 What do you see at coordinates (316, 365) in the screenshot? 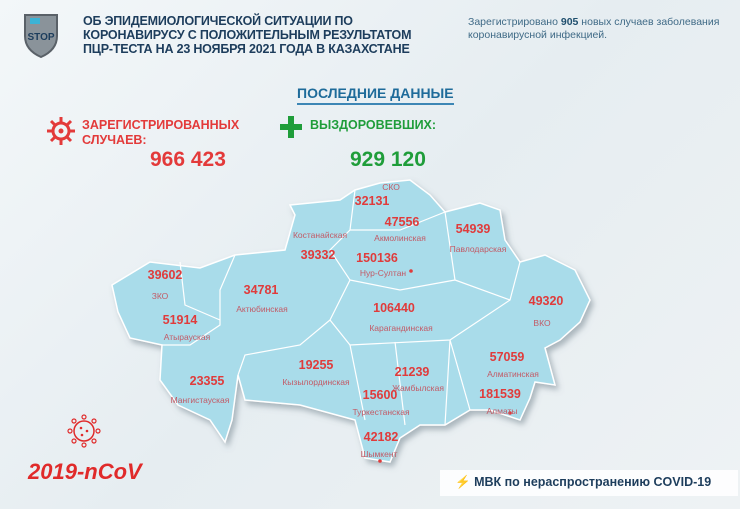
I see `region-value: 19255` at bounding box center [316, 365].